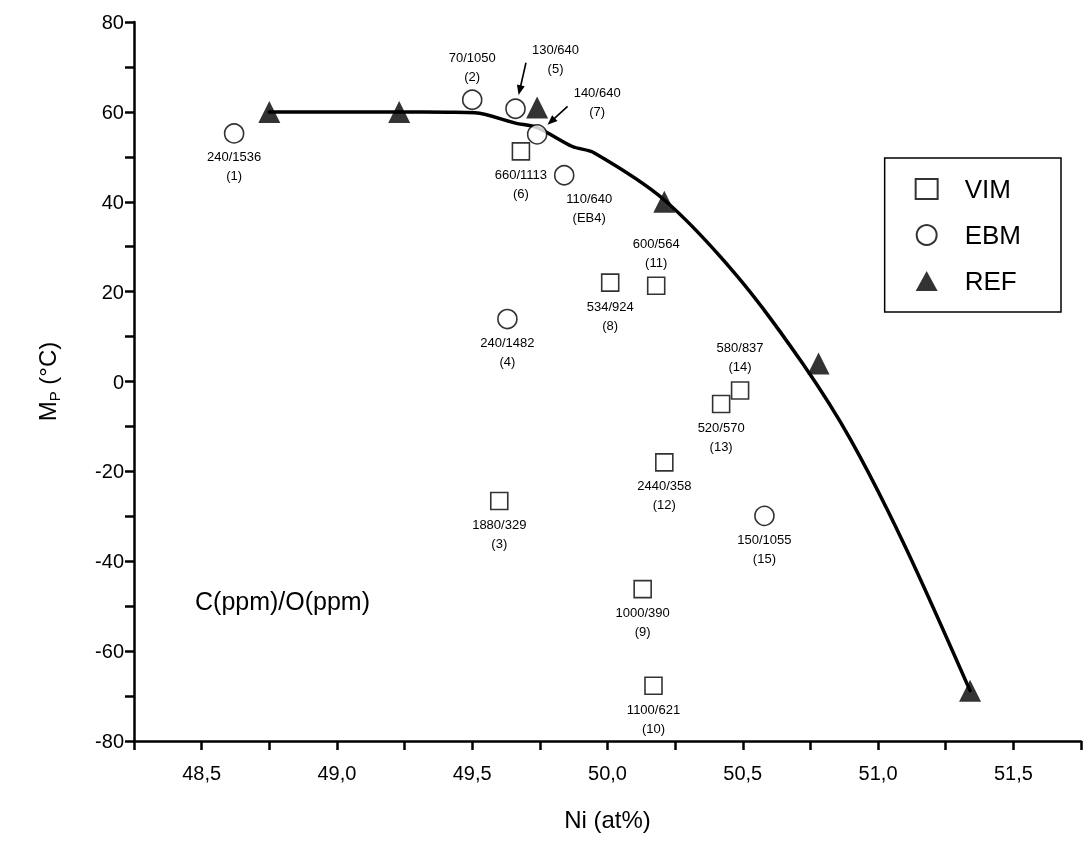 The width and height of the screenshot is (1089, 852). Describe the element at coordinates (109, 741) in the screenshot. I see `y-tick-label: -80` at that location.